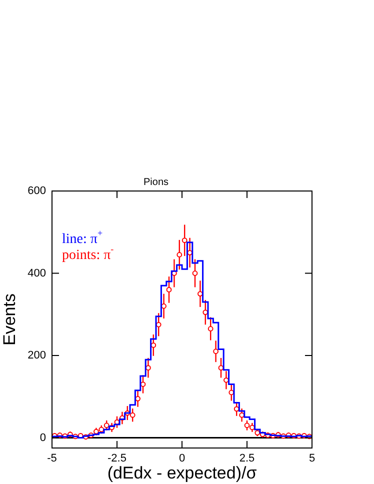 The image size is (374, 484). I want to click on y-tick-label: 200, so click(37, 356).